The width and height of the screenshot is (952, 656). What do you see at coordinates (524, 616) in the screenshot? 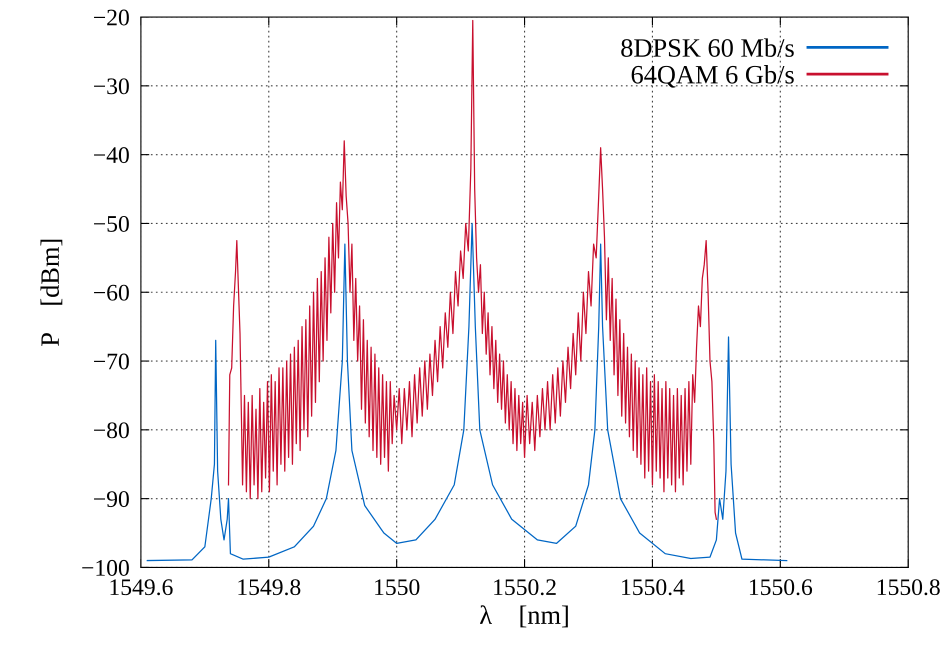
I see `x-axis-title: λ [nm]` at bounding box center [524, 616].